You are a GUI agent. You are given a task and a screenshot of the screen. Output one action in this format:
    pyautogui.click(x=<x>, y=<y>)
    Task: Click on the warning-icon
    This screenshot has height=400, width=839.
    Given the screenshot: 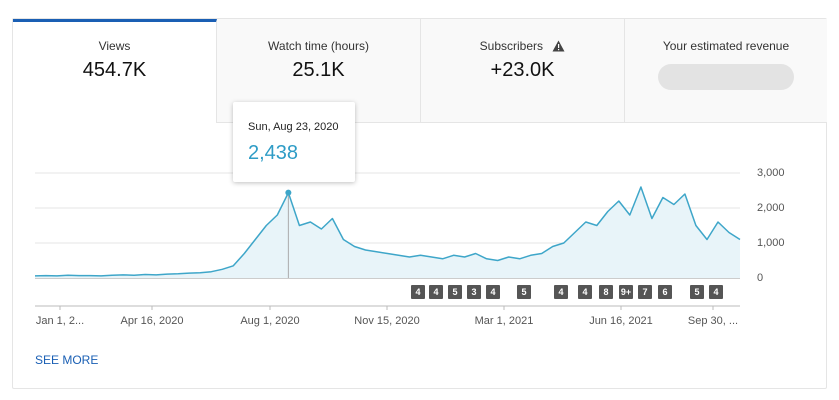 What is the action you would take?
    pyautogui.click(x=558, y=46)
    